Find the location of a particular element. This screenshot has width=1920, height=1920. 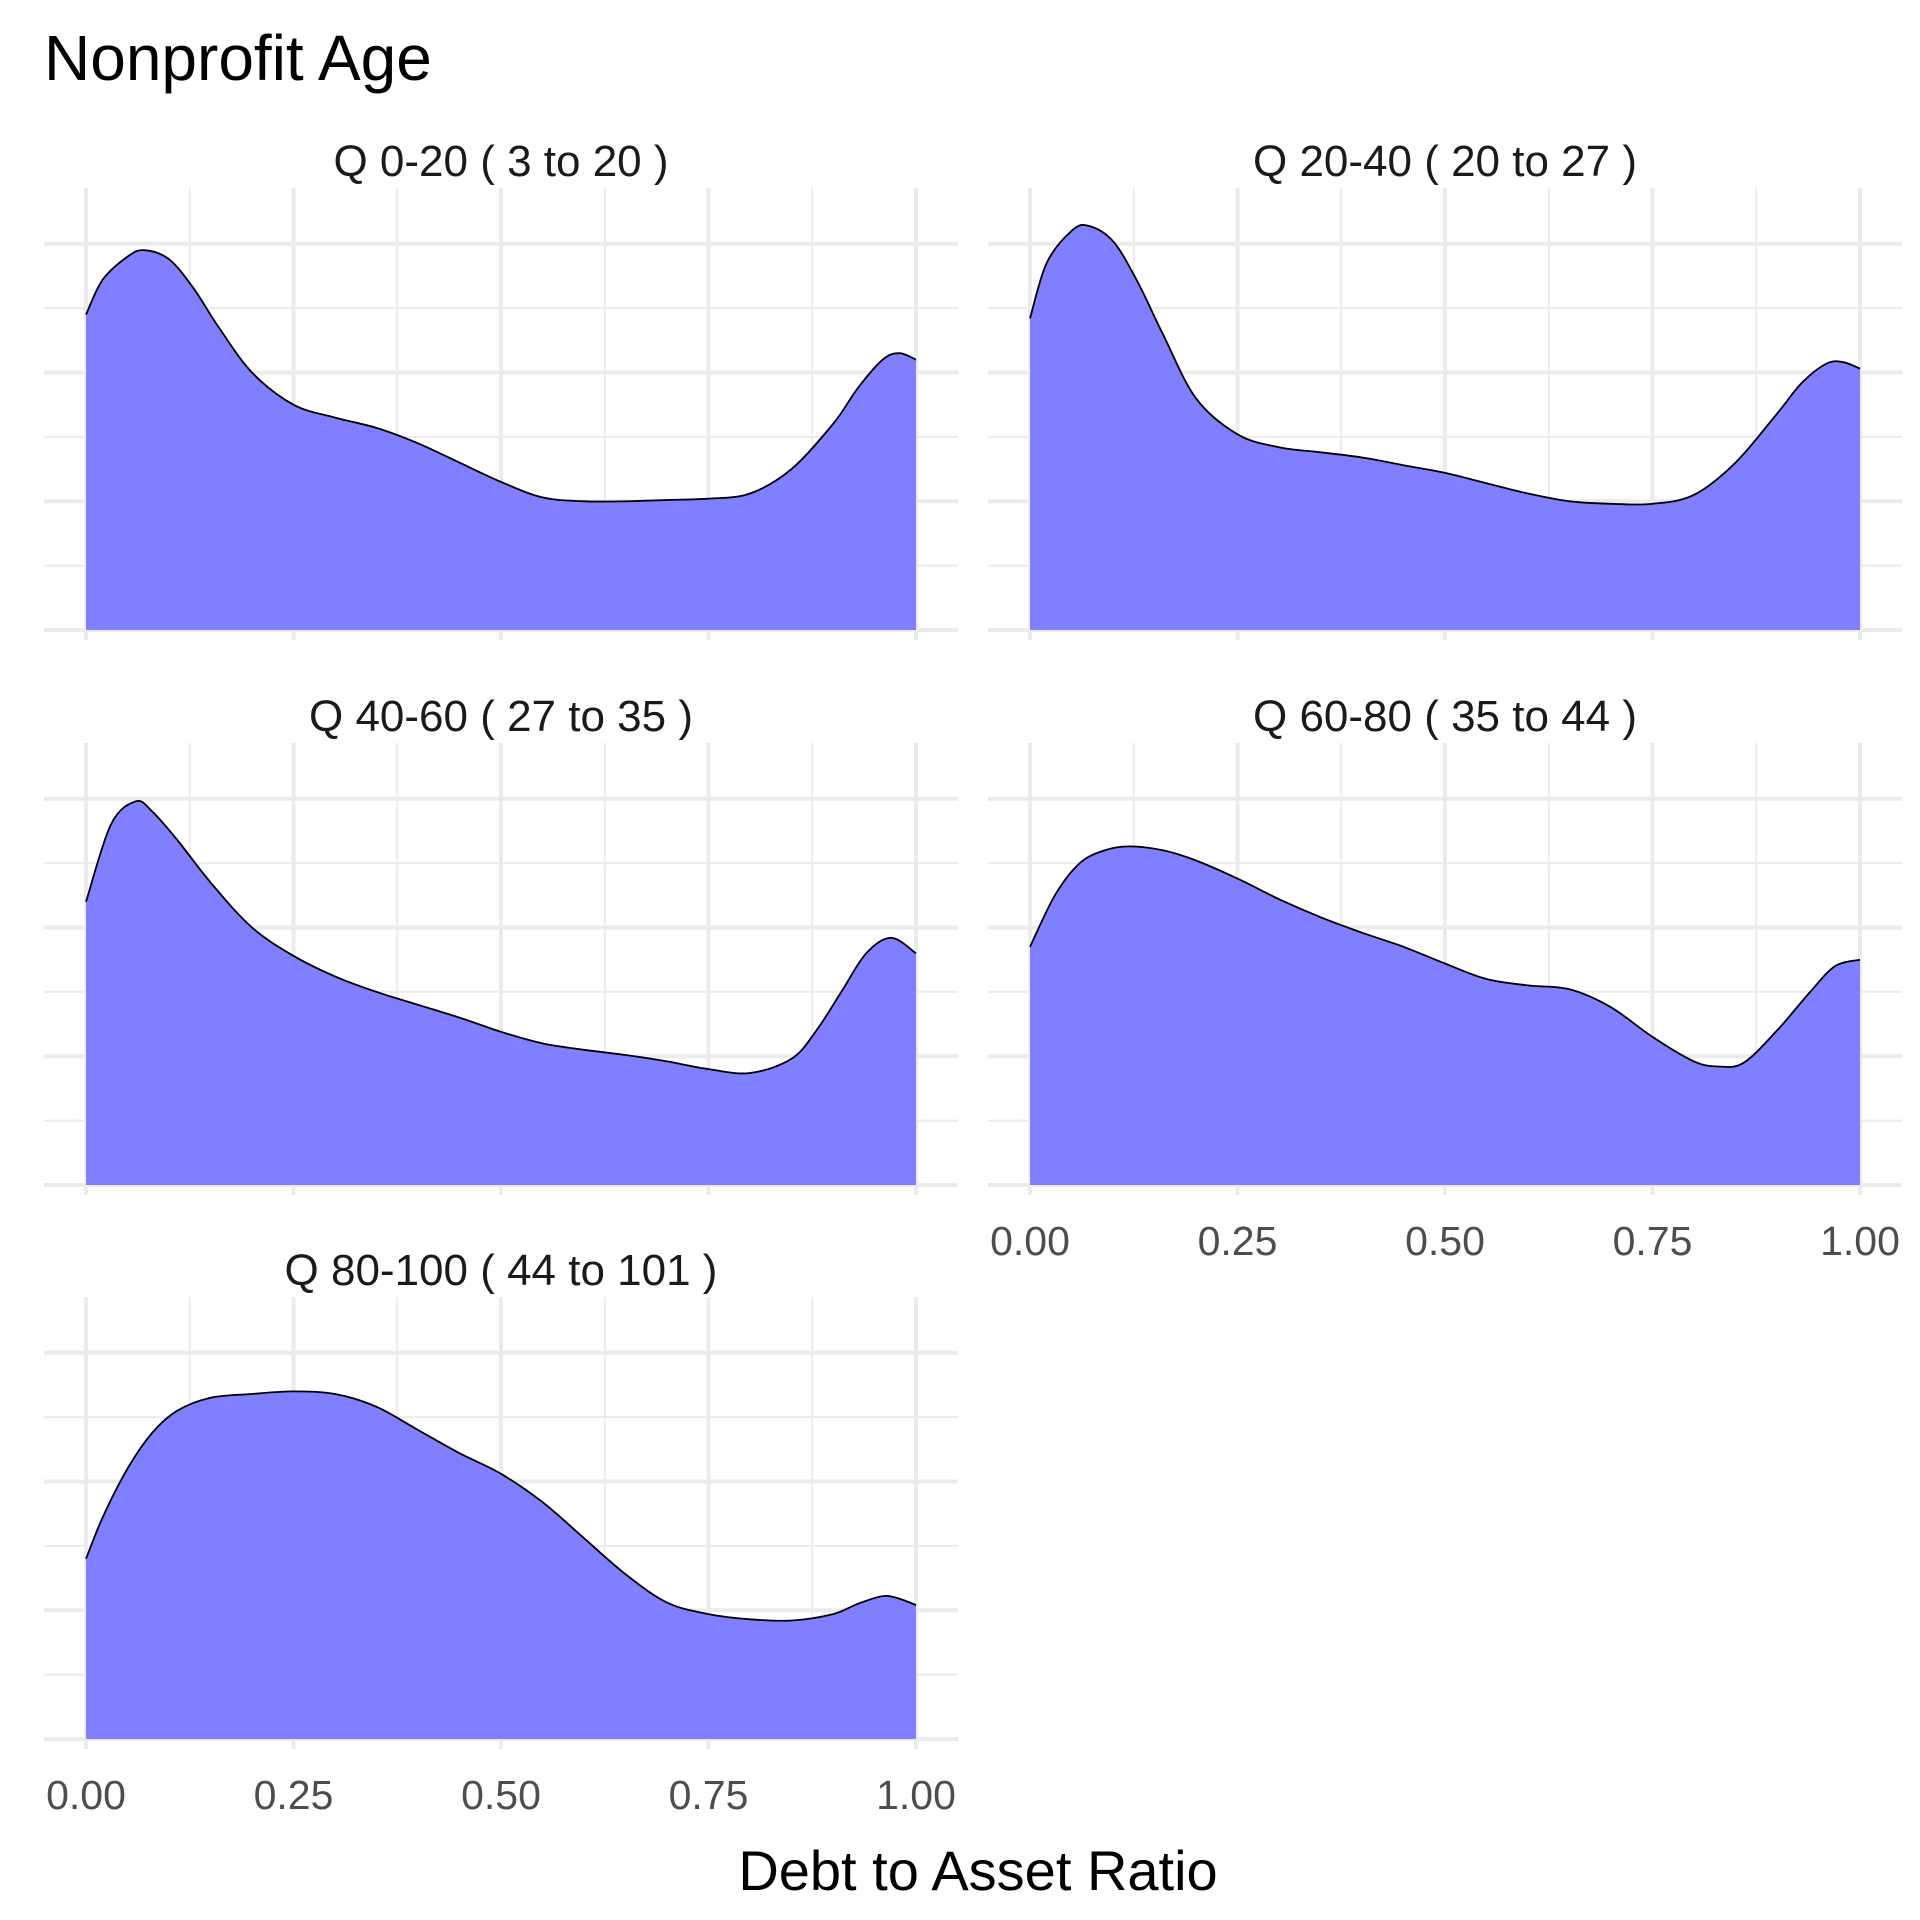

chart-title: Nonprofit Age is located at coordinates (238, 58).